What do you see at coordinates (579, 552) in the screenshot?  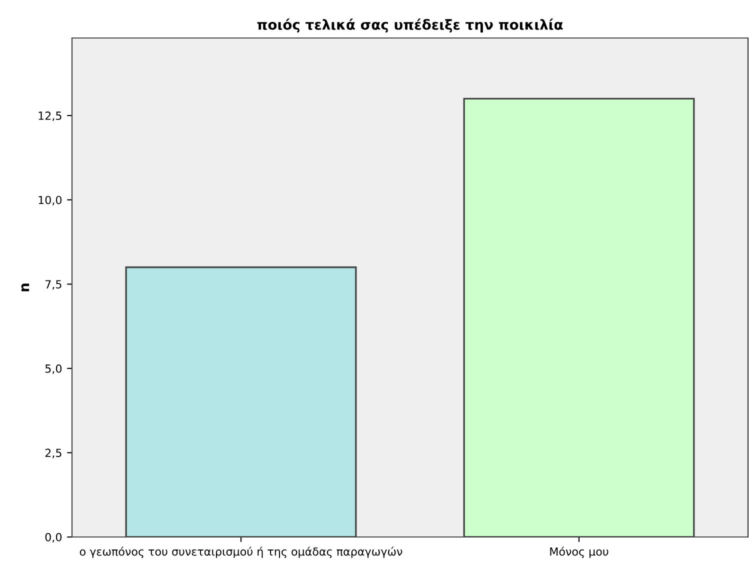 I see `x-tick-label: Μόνος μου` at bounding box center [579, 552].